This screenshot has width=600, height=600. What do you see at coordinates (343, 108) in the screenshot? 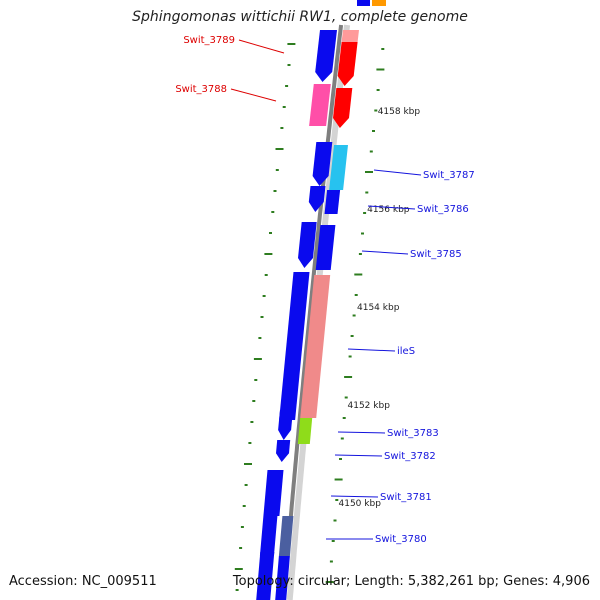
I see `swit-3788-rna` at bounding box center [343, 108].